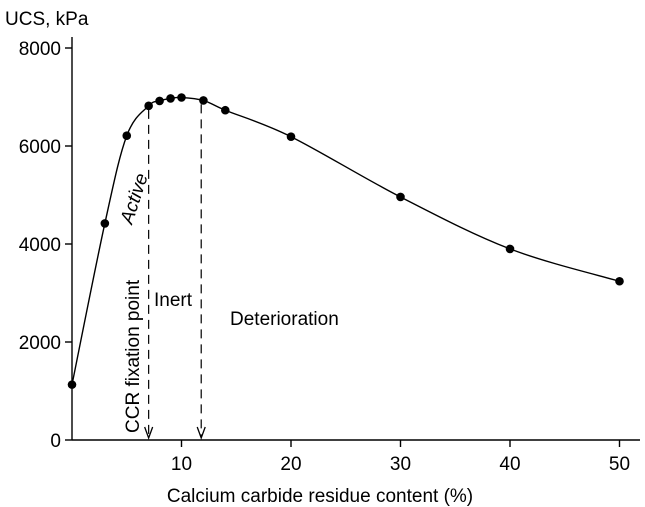 The image size is (645, 507). Describe the element at coordinates (40, 343) in the screenshot. I see `y-tick-label: 2000` at that location.